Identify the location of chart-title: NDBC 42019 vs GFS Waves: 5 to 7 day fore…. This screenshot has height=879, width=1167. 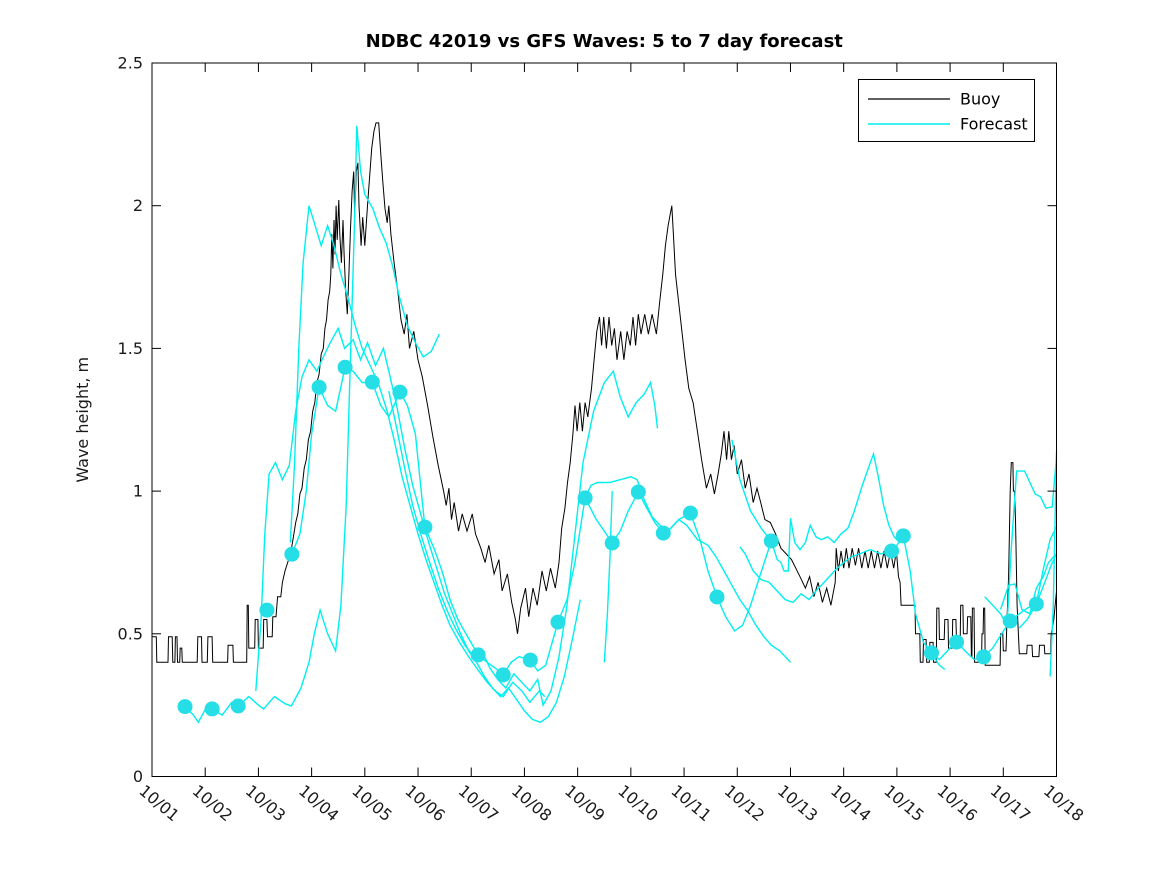
(605, 41).